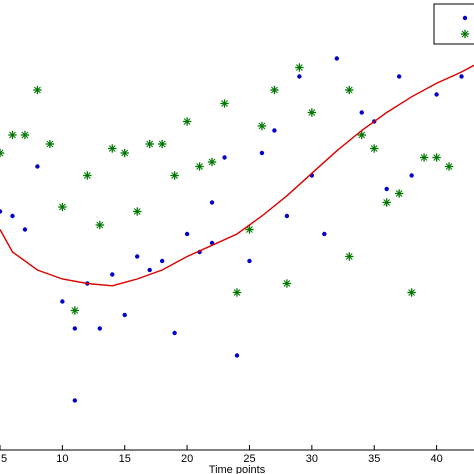 The width and height of the screenshot is (474, 474). I want to click on legend-marker-star-d2, so click(465, 34).